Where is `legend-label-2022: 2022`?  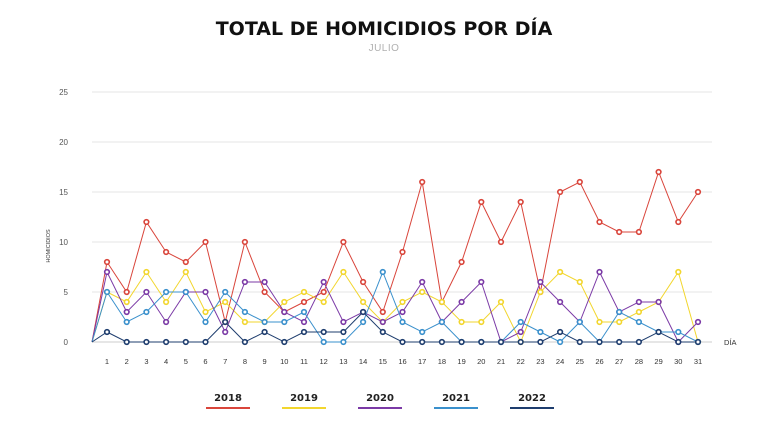
legend-label-2022: 2022 is located at coordinates (532, 398).